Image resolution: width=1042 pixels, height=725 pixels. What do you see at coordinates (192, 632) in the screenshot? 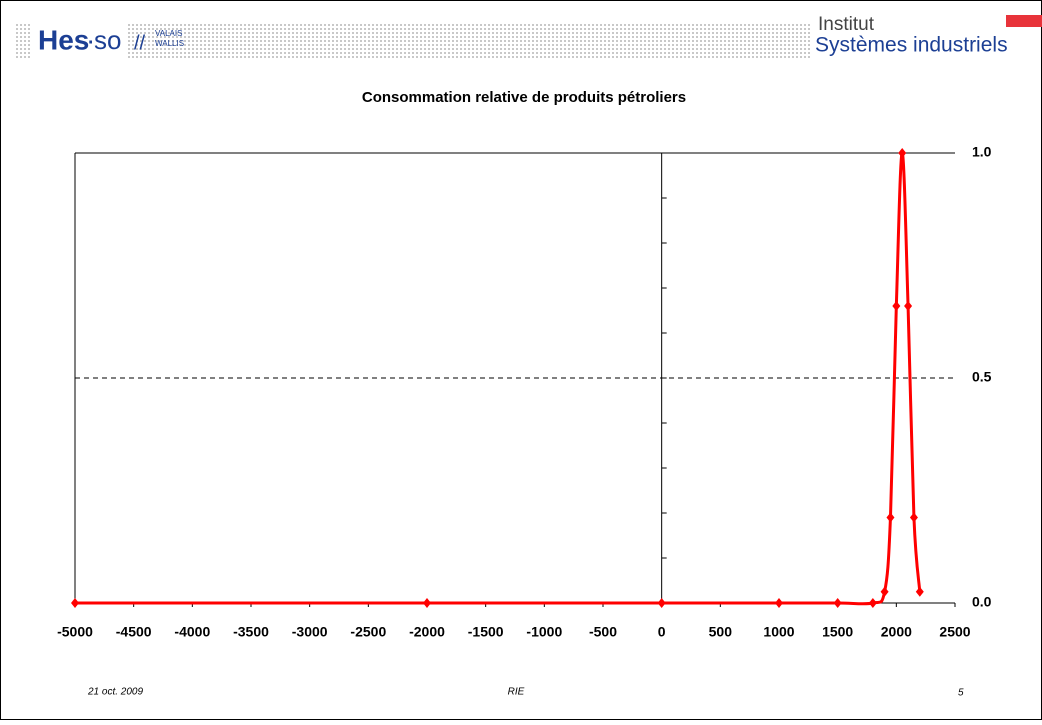
I see `x-tick-label: -4000` at bounding box center [192, 632].